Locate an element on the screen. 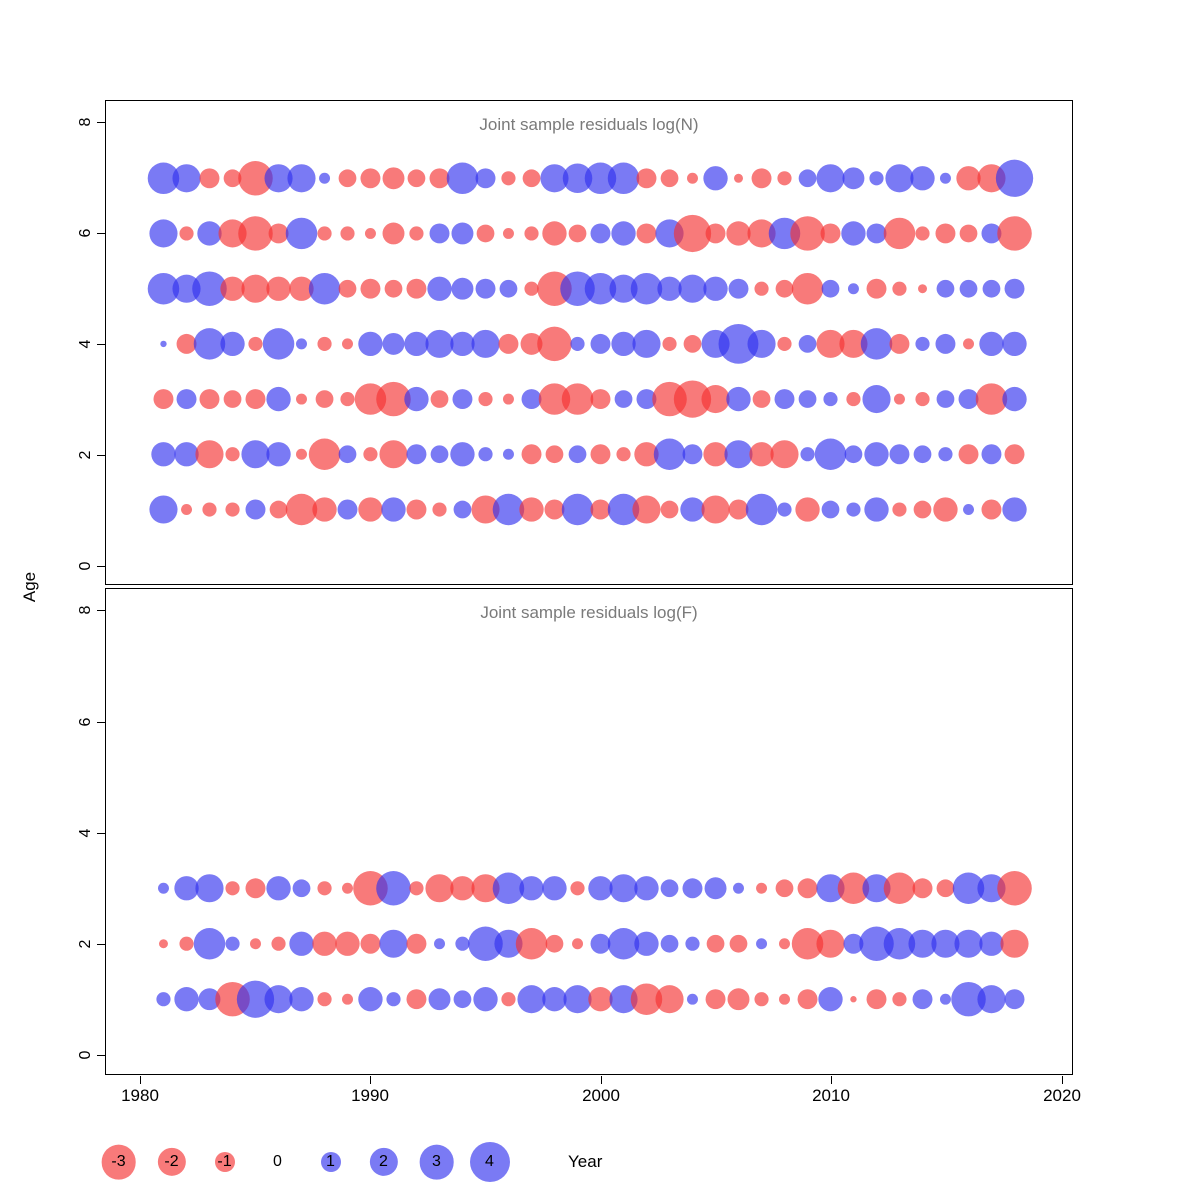 Image resolution: width=1200 pixels, height=1200 pixels. legend-item-neg2: -2 is located at coordinates (171, 1162).